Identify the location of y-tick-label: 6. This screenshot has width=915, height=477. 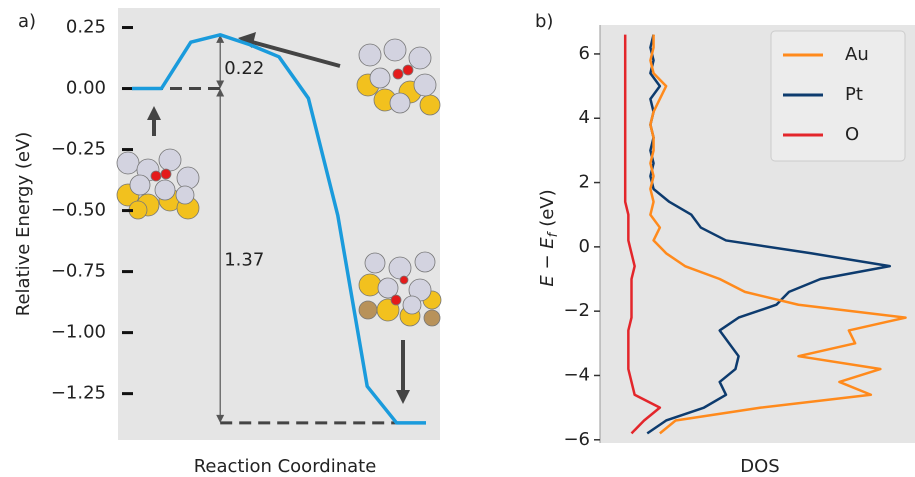
(584, 53).